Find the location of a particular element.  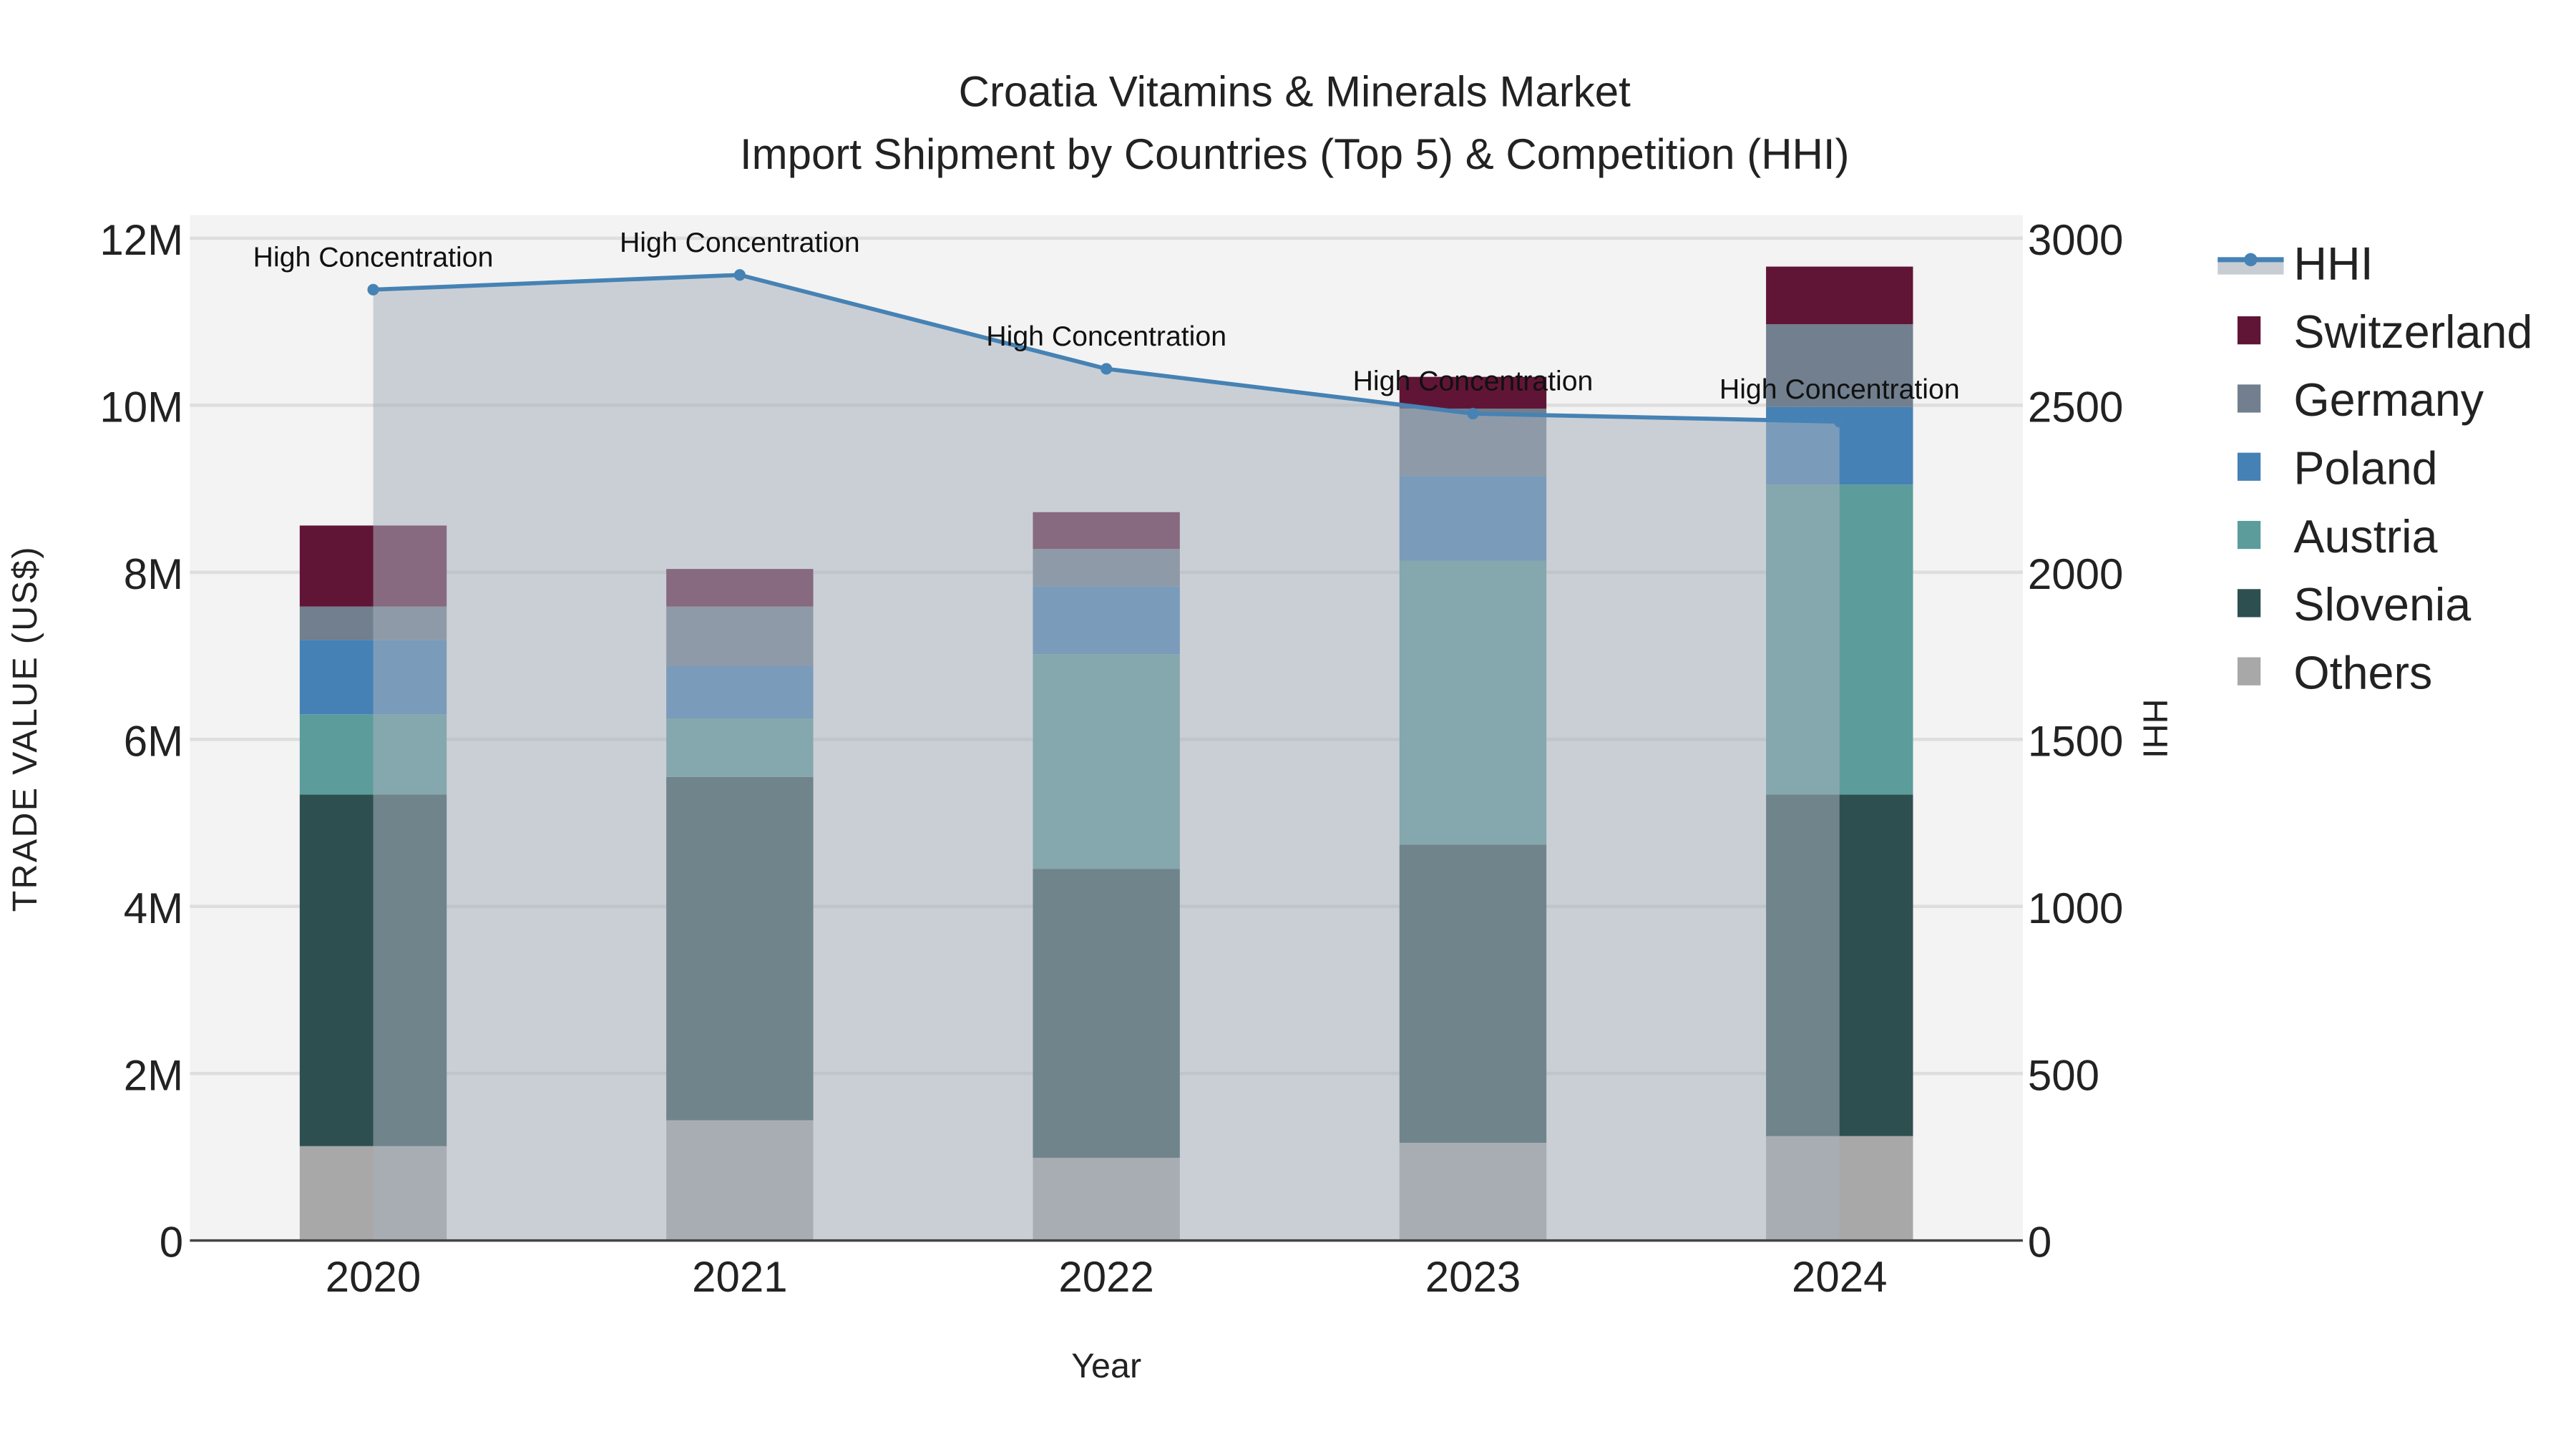

y2-tick-label: 0 is located at coordinates (2039, 1243).